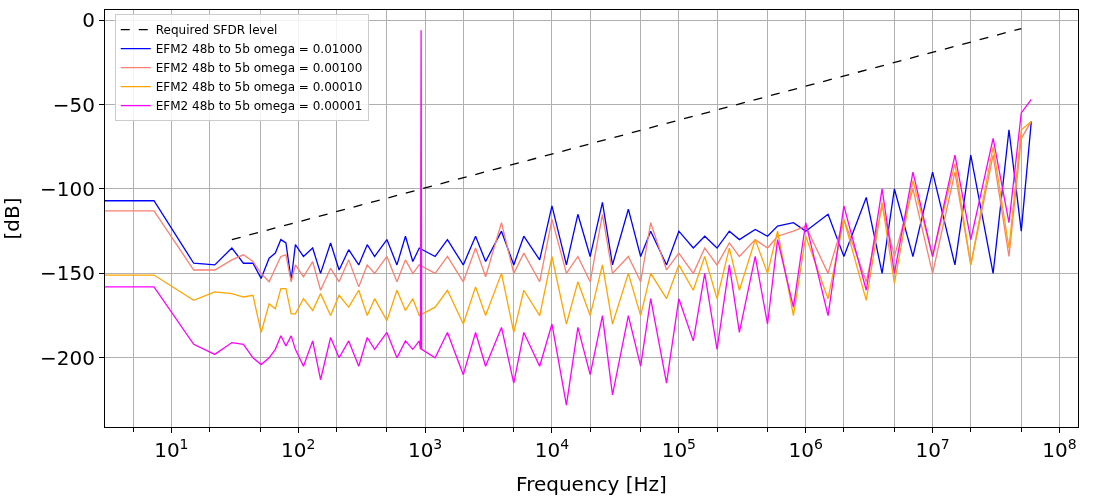 This screenshot has width=1098, height=499. What do you see at coordinates (67, 357) in the screenshot?
I see `y-tick-label: −200` at bounding box center [67, 357].